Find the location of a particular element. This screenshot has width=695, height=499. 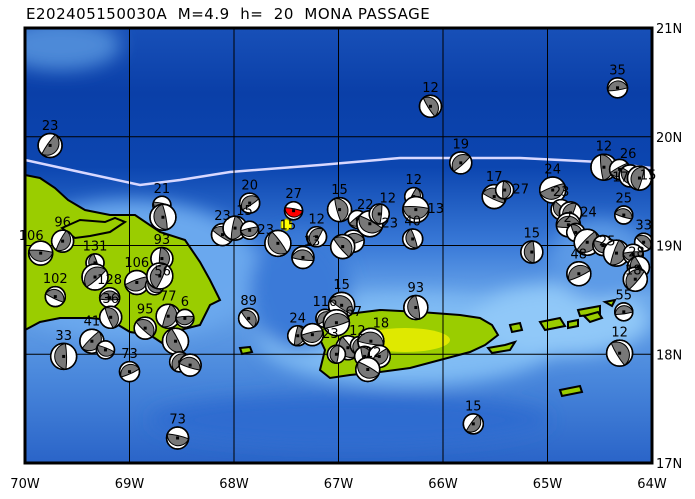

land-anegada is located at coordinates (609, 303).